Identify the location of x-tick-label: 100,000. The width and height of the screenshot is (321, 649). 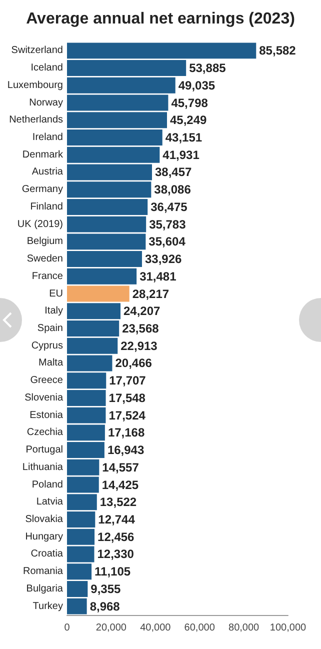
(288, 628).